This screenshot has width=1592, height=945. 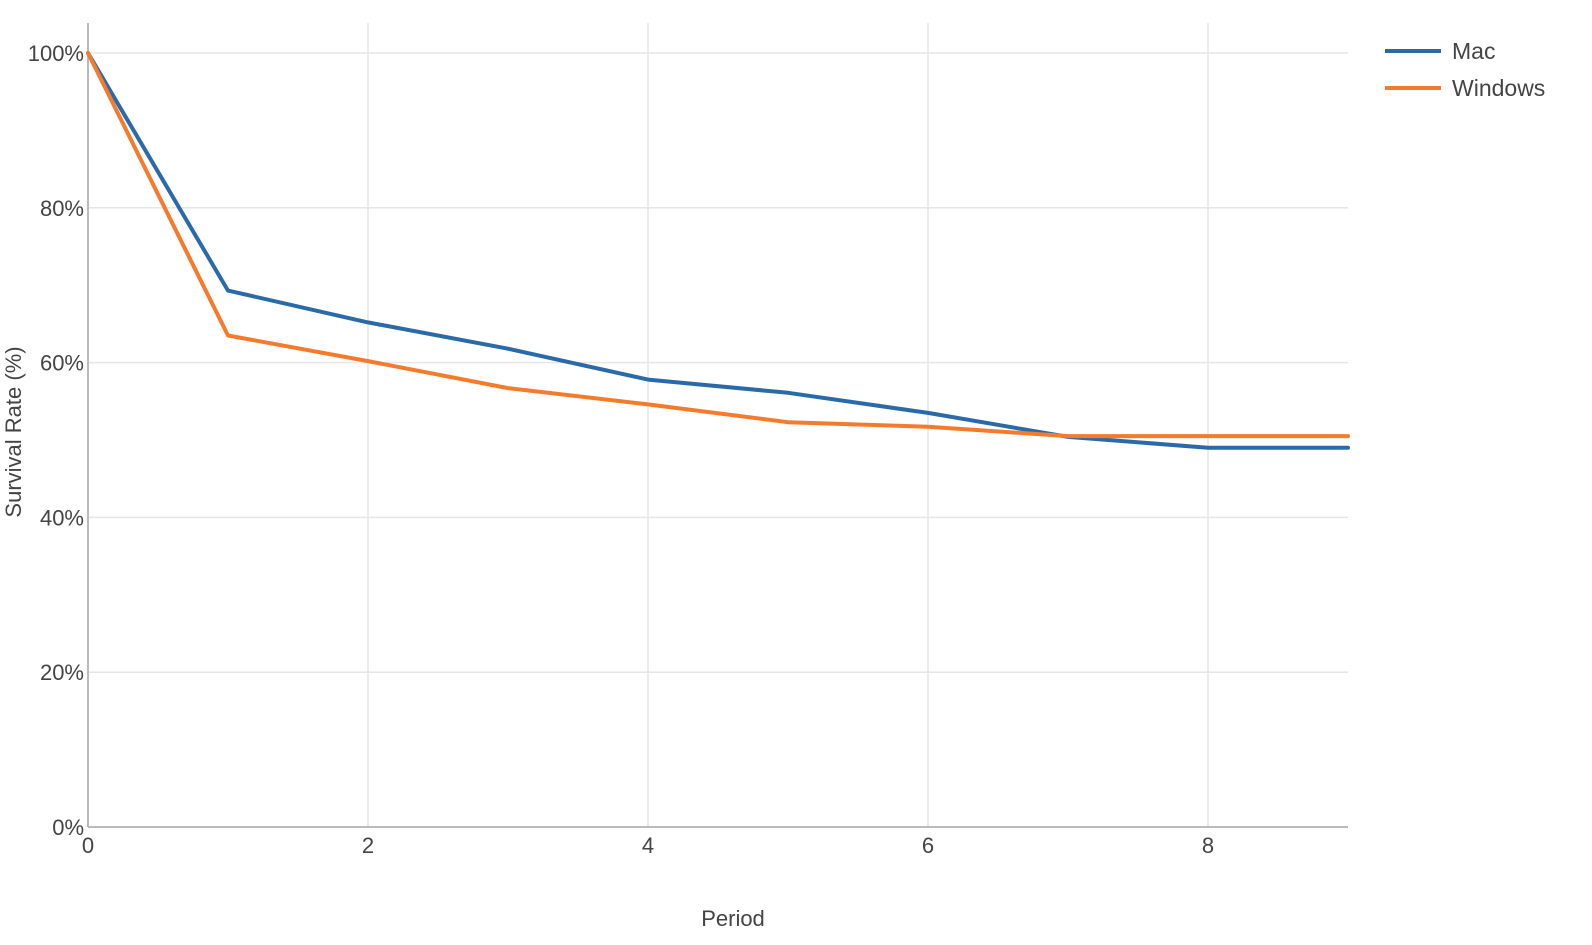 I want to click on x-axis-title: Period, so click(x=733, y=918).